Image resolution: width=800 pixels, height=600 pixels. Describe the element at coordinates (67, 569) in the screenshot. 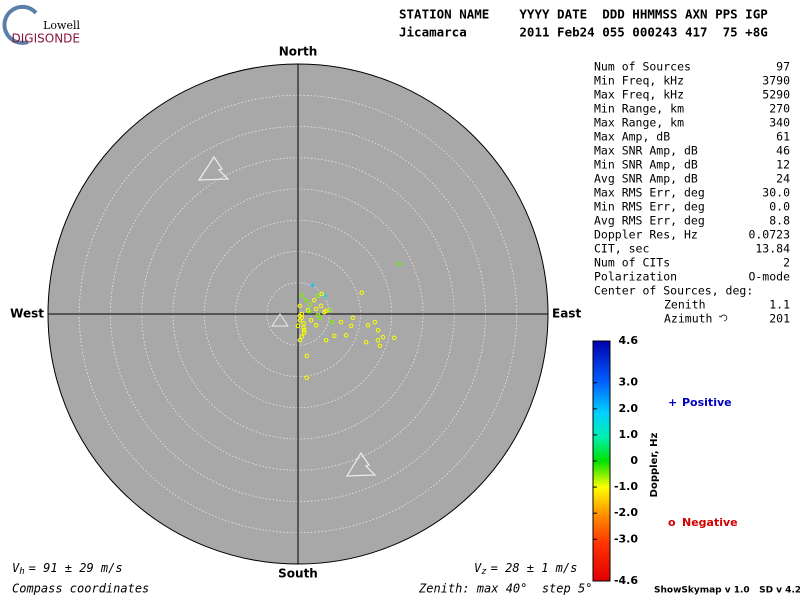

I see `vh-label: Vh = 91 ± 29 m/s` at that location.